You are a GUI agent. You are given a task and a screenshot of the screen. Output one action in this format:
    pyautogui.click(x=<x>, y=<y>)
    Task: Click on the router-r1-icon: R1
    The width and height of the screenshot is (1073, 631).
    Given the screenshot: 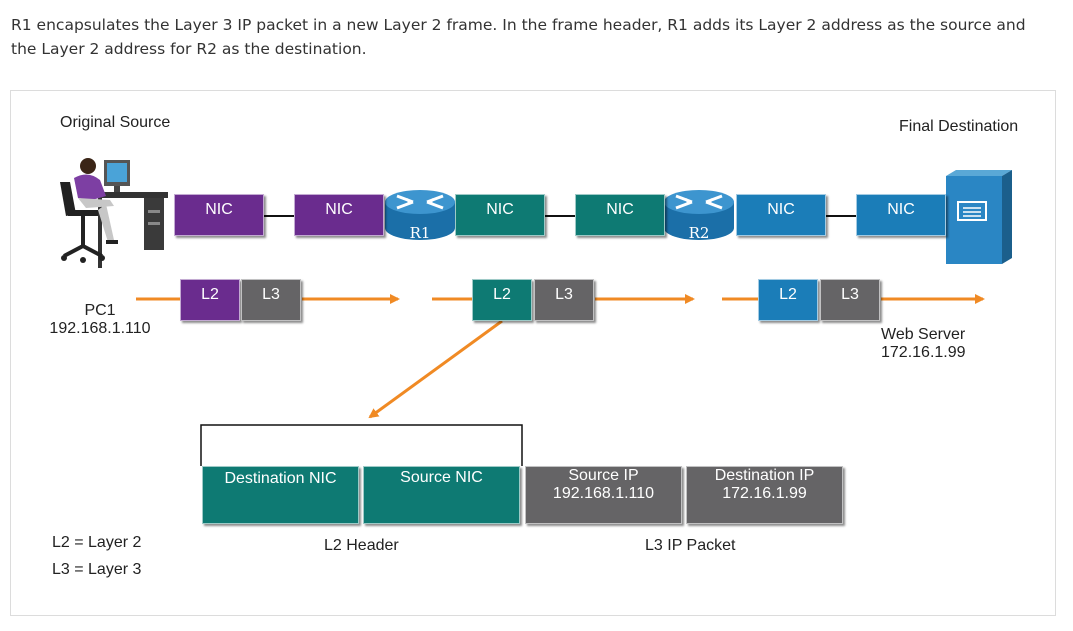 What is the action you would take?
    pyautogui.click(x=420, y=216)
    